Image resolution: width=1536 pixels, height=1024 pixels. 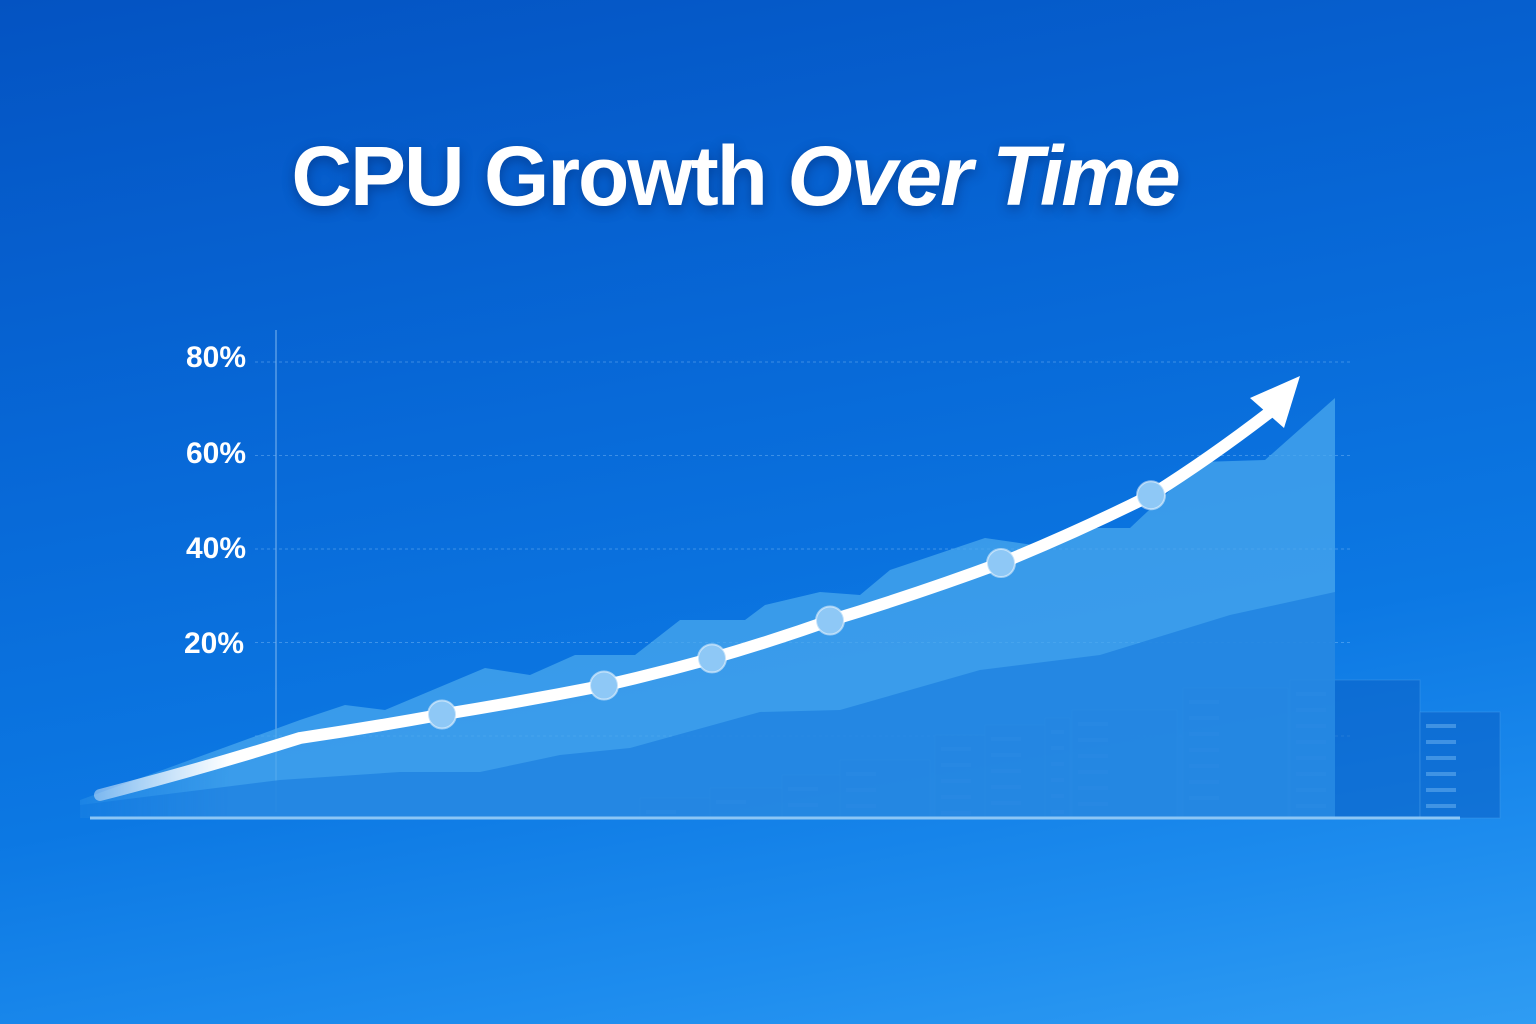 What do you see at coordinates (1275, 402) in the screenshot?
I see `trend-arrow-head` at bounding box center [1275, 402].